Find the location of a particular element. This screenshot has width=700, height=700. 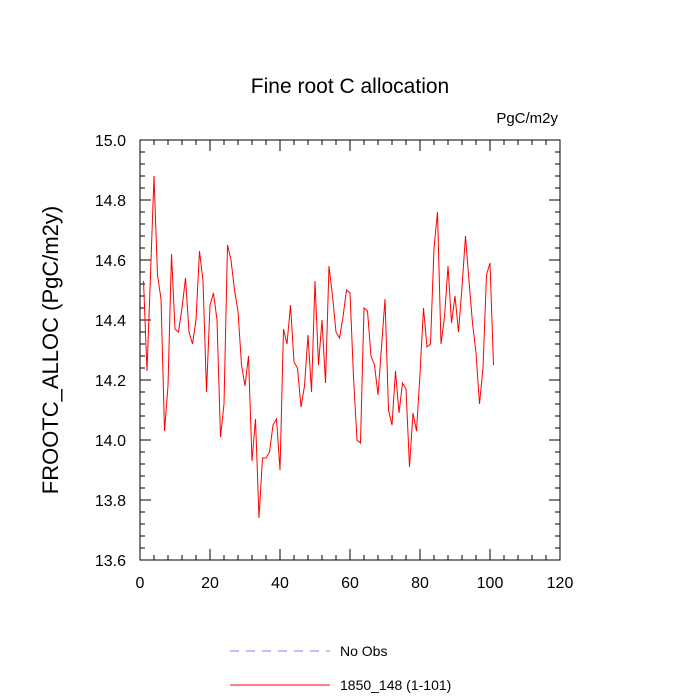

x-tick-labels: 0 20 40 60 80 100 120 is located at coordinates (355, 583).